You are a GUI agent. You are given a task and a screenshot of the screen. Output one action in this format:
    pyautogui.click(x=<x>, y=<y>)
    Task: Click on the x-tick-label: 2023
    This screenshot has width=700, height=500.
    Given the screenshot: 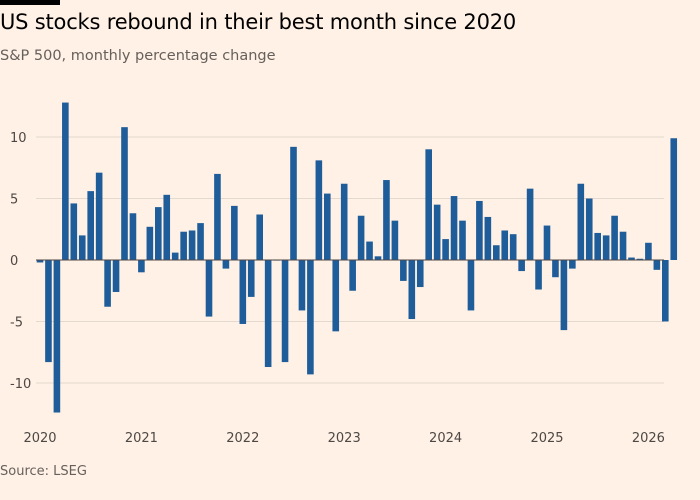 What is the action you would take?
    pyautogui.click(x=344, y=438)
    